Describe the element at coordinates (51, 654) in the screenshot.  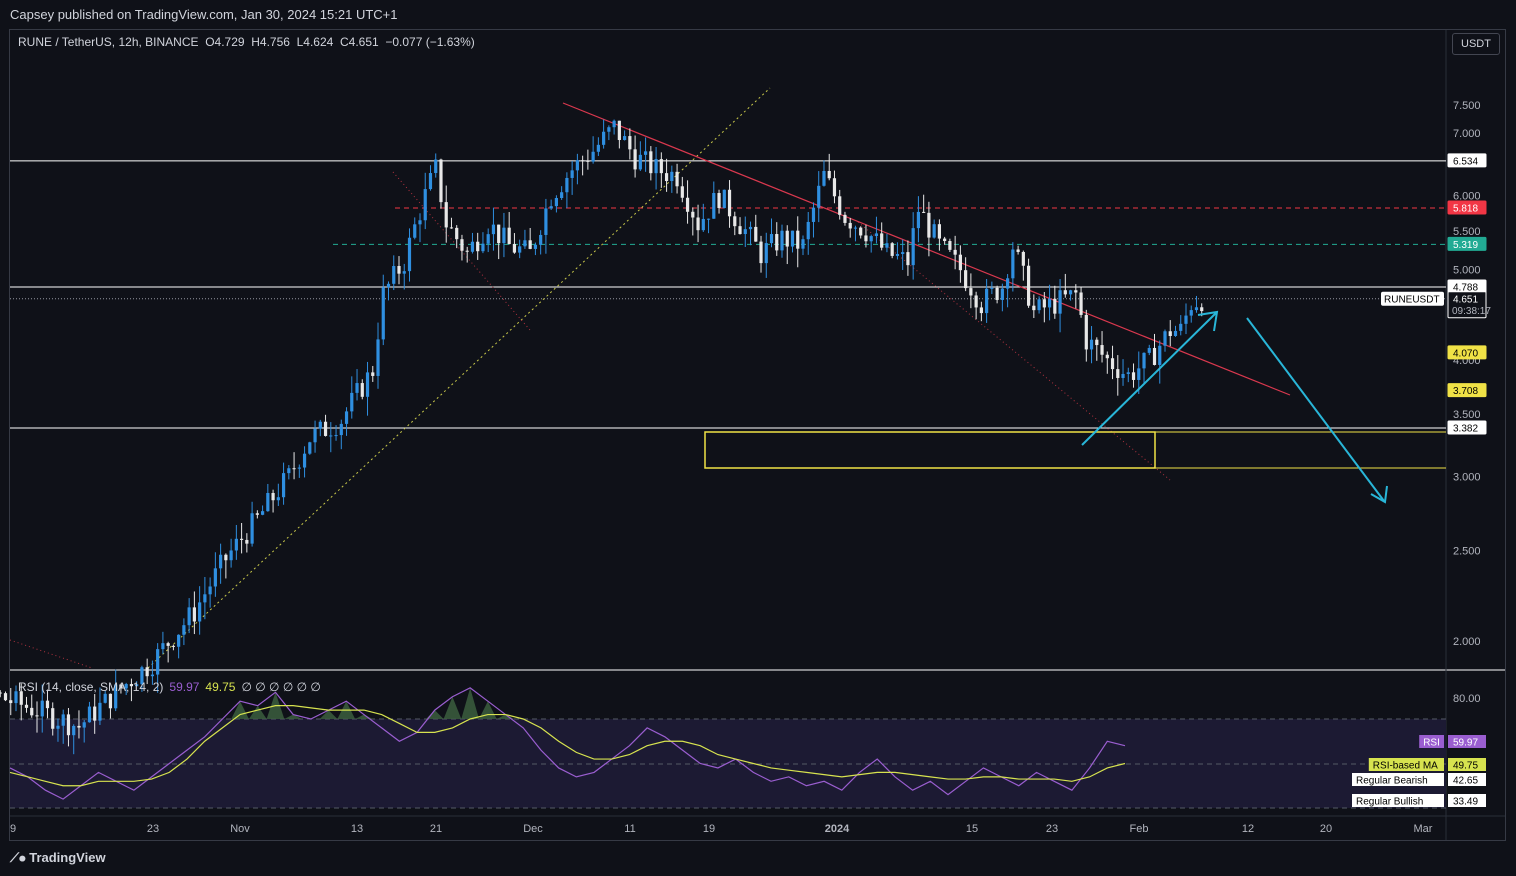
I see `downtrend-dotted-line-c` at that location.